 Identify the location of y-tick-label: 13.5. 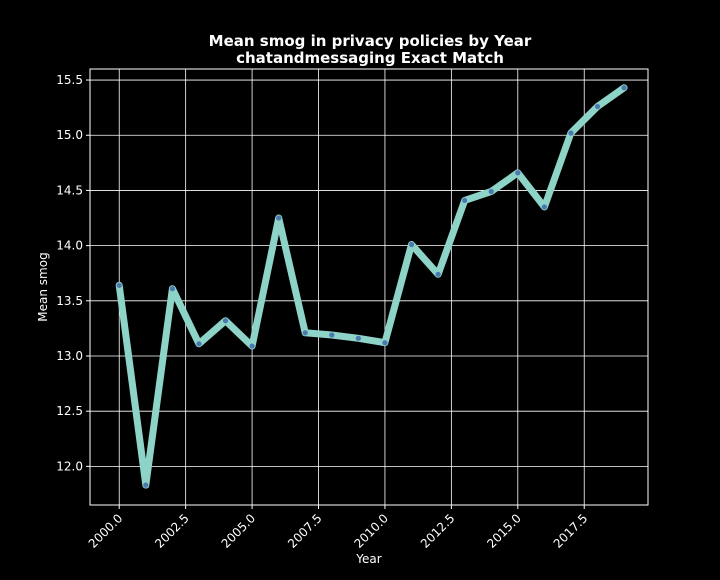
(69, 301).